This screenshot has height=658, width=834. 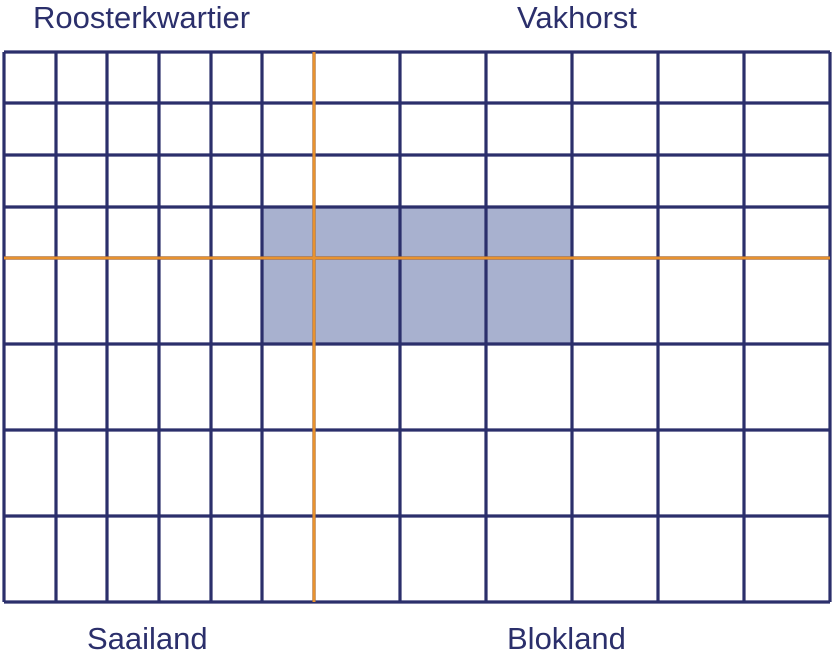 I want to click on region-label-bottom-right: Blokland, so click(x=566, y=638).